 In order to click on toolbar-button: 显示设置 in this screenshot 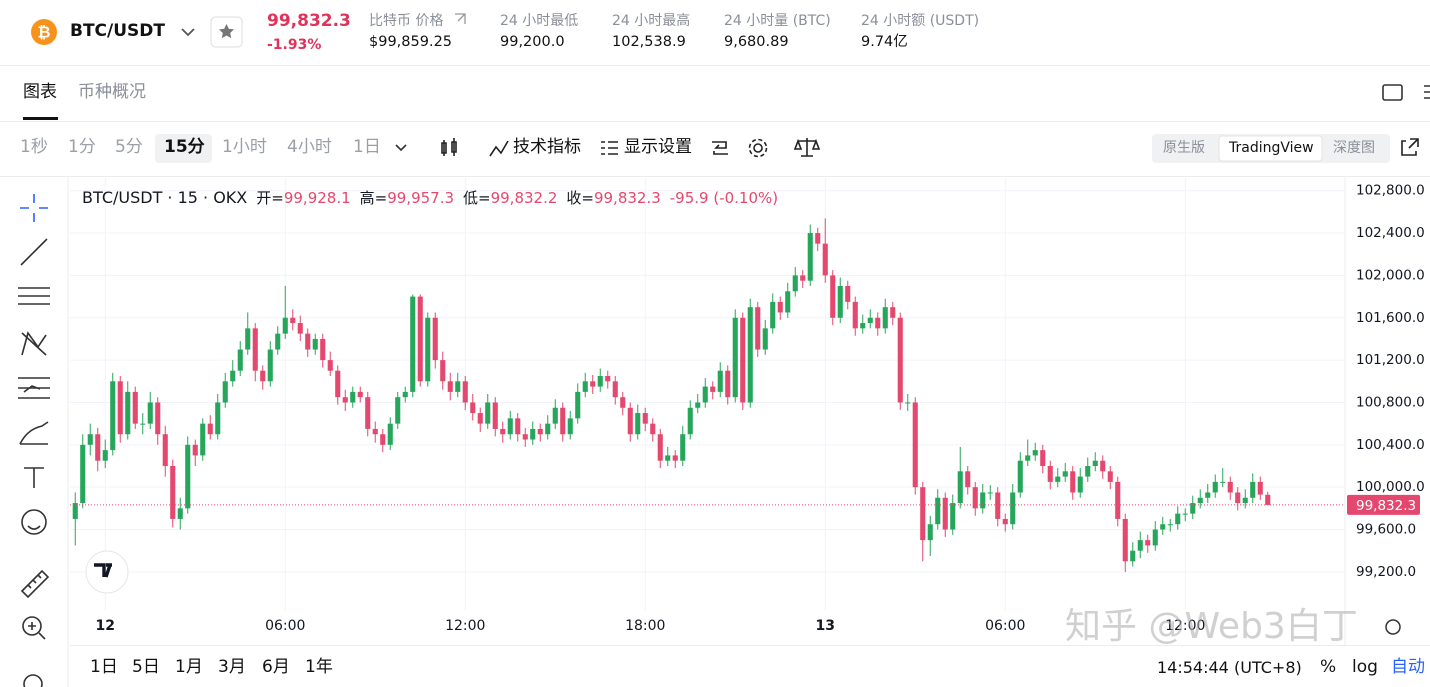, I will do `click(658, 147)`.